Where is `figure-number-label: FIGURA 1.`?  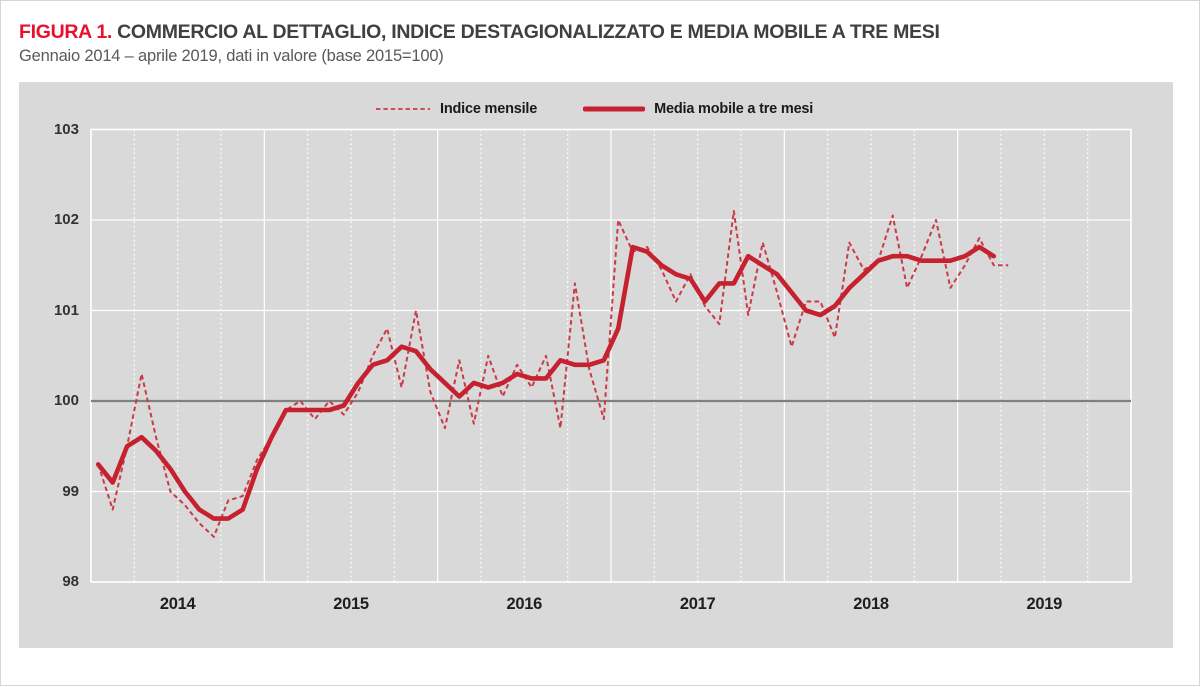
figure-number-label: FIGURA 1. is located at coordinates (66, 32).